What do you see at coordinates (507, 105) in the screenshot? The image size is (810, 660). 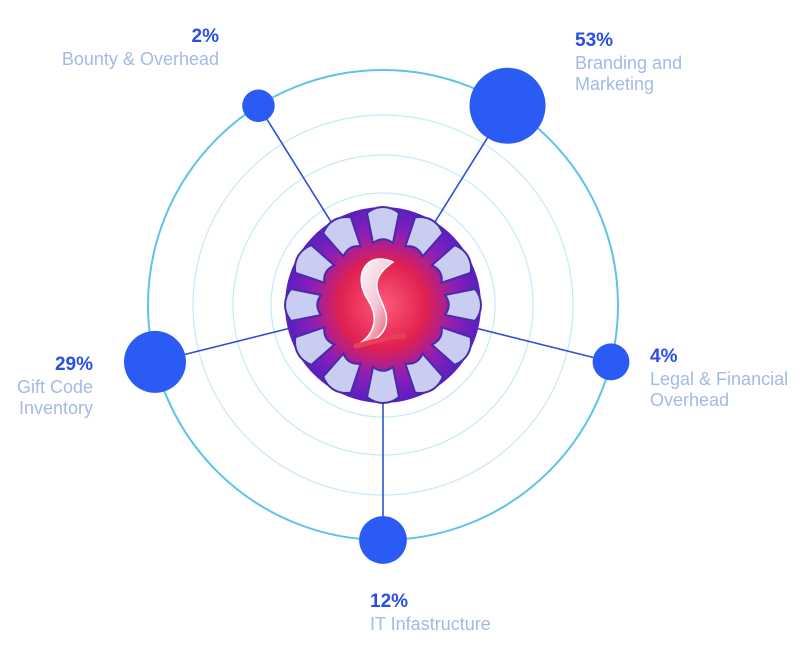 I see `node-branding` at bounding box center [507, 105].